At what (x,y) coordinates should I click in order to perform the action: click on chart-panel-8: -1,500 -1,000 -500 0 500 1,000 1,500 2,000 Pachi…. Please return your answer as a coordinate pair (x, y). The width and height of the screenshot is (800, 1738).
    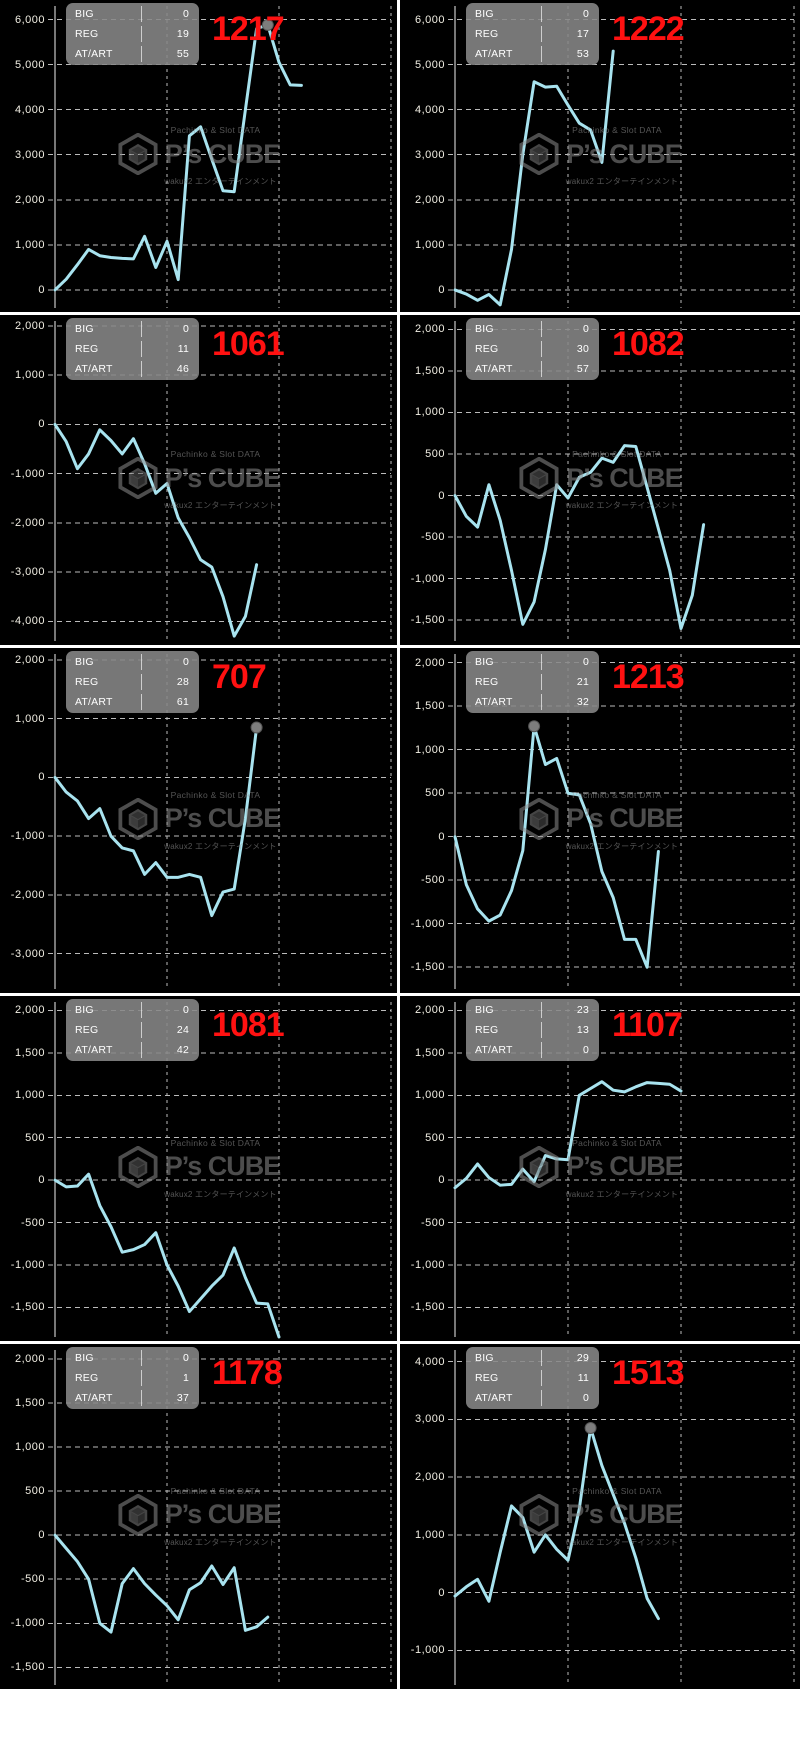
    Looking at the image, I should click on (600, 1168).